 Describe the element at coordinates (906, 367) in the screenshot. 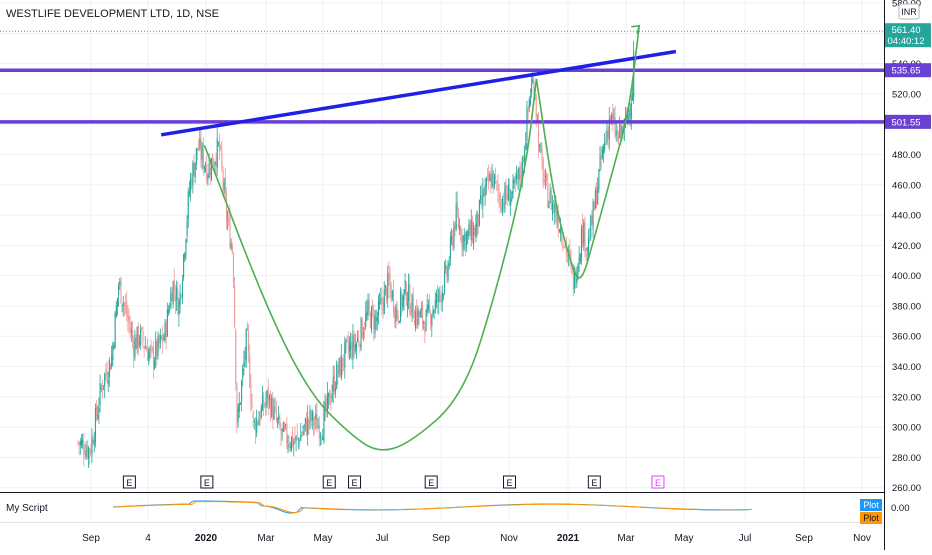

I see `price-tick-label: 340.00` at that location.